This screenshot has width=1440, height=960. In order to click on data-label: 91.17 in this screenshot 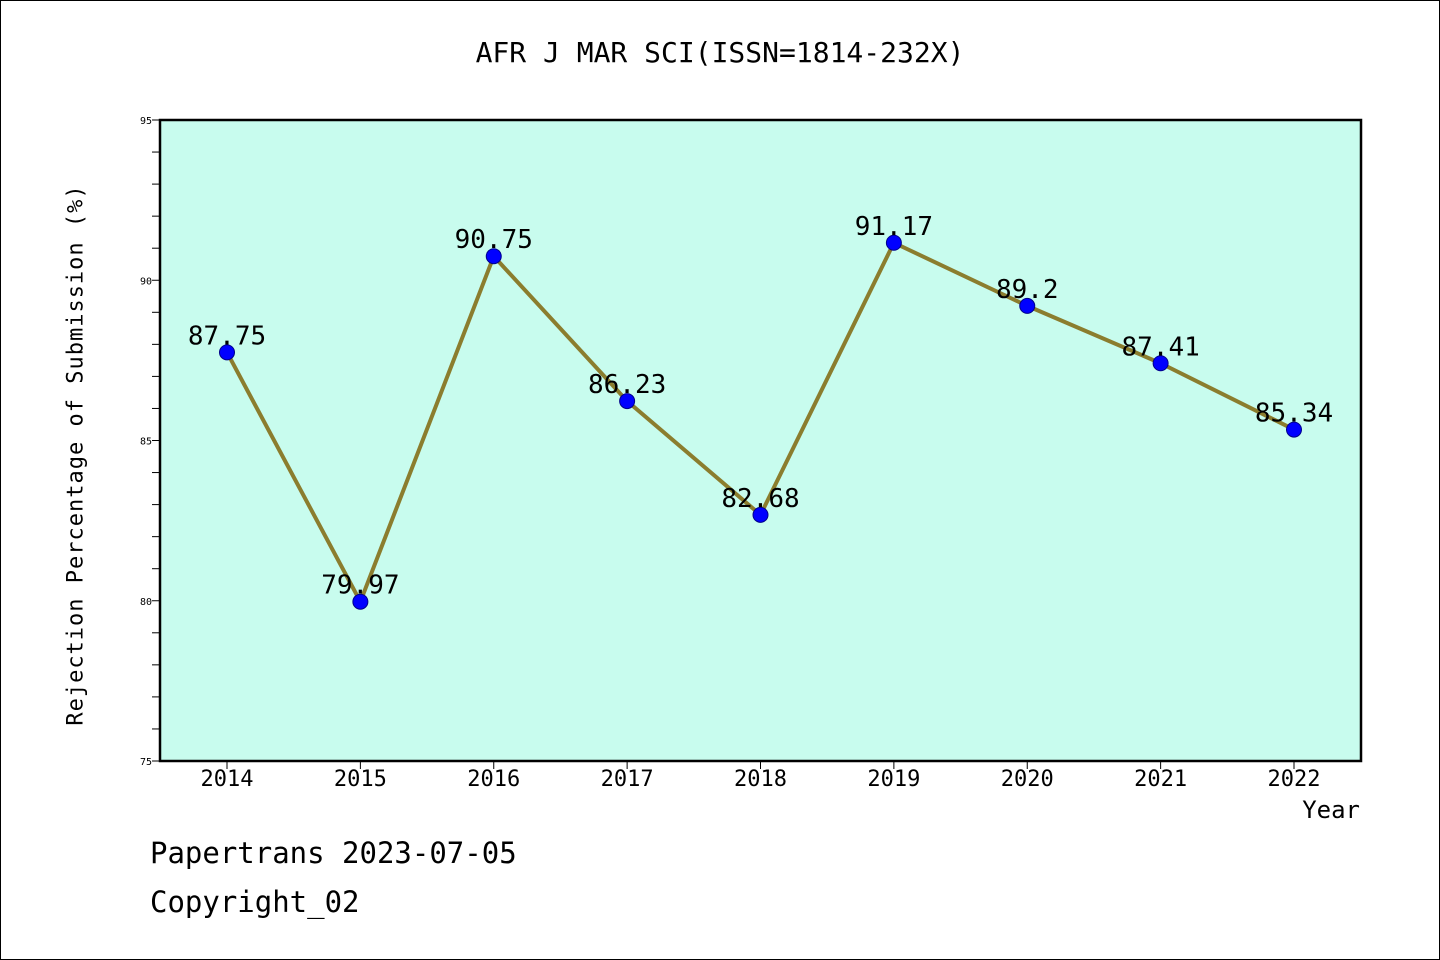, I will do `click(894, 227)`.